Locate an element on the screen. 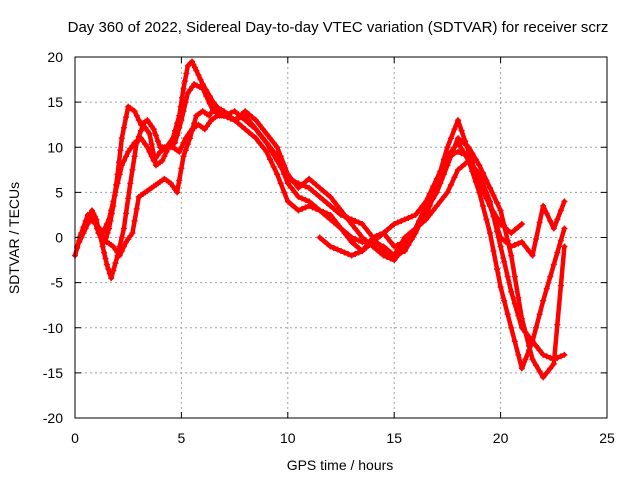  x-tick-label: 15 is located at coordinates (394, 438).